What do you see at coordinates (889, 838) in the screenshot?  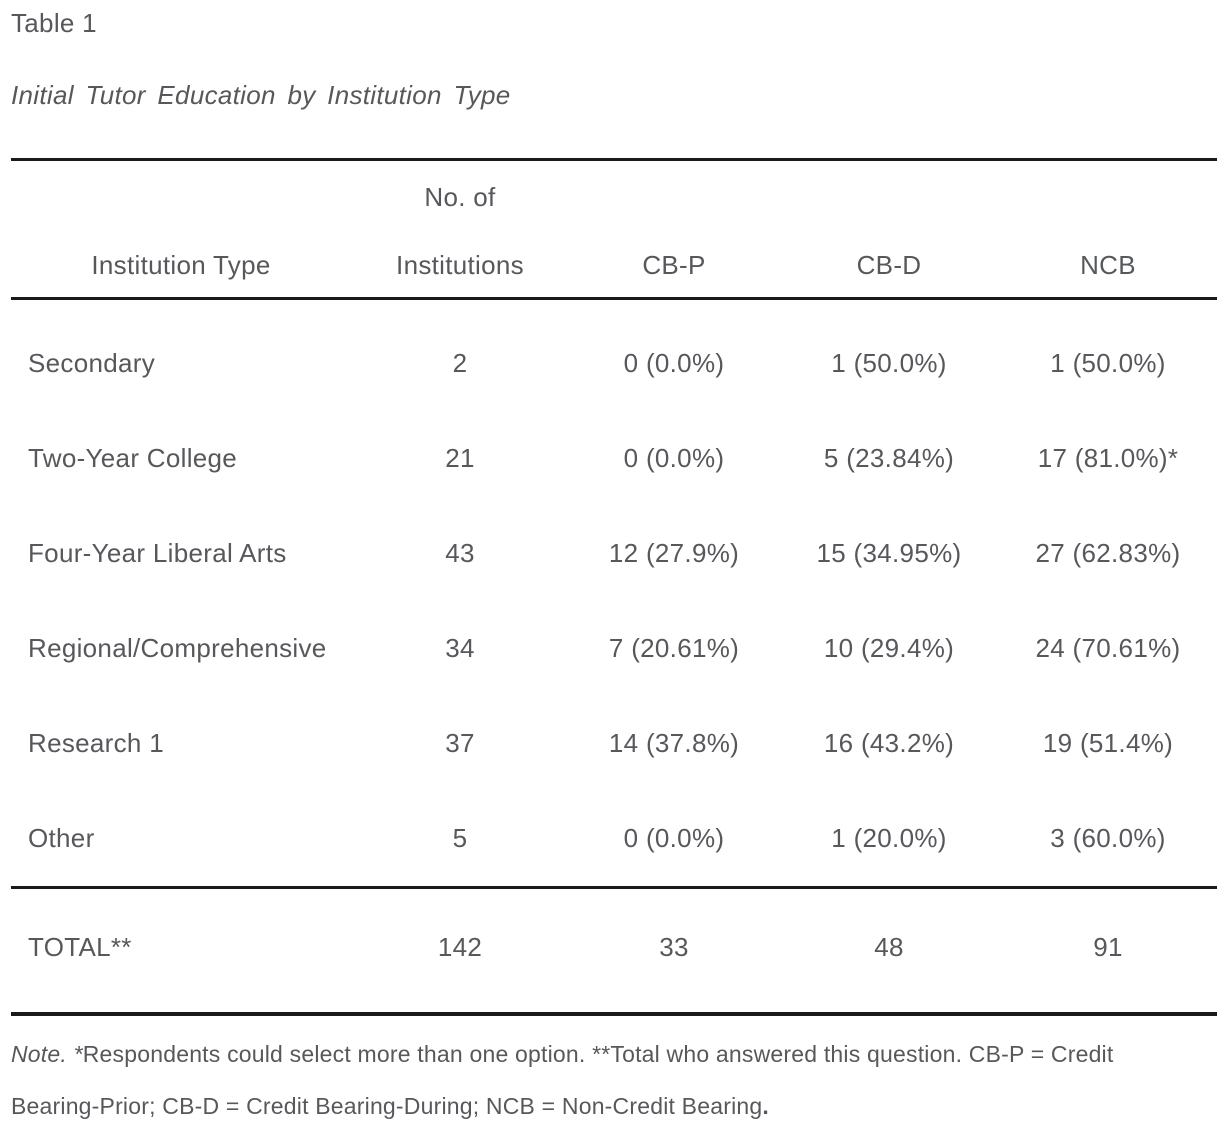 I see `cell-cbd: 1 (20.0%)` at bounding box center [889, 838].